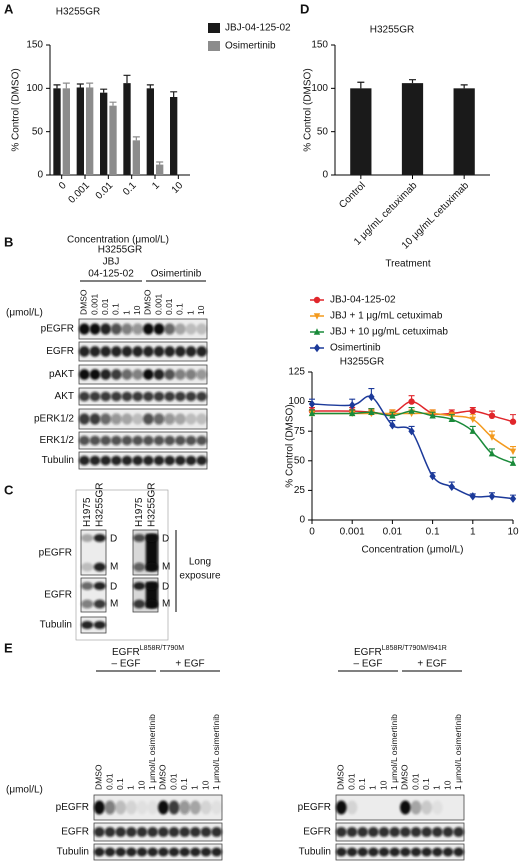 This screenshot has width=520, height=862. Describe the element at coordinates (54, 419) in the screenshot. I see `row-label: pERK1/2` at that location.